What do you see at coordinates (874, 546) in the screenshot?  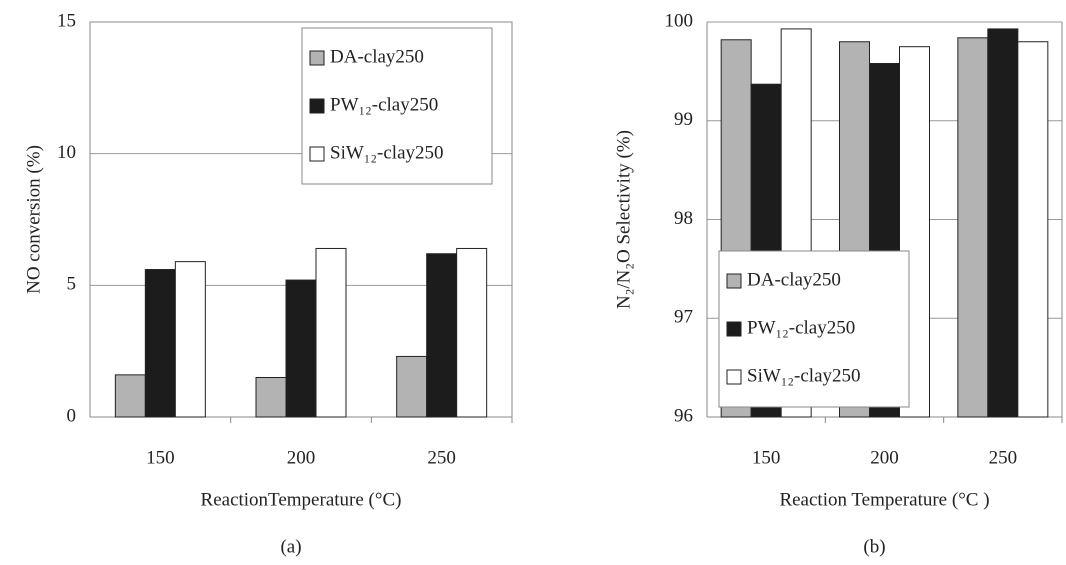 I see `panel-label: (b)` at bounding box center [874, 546].